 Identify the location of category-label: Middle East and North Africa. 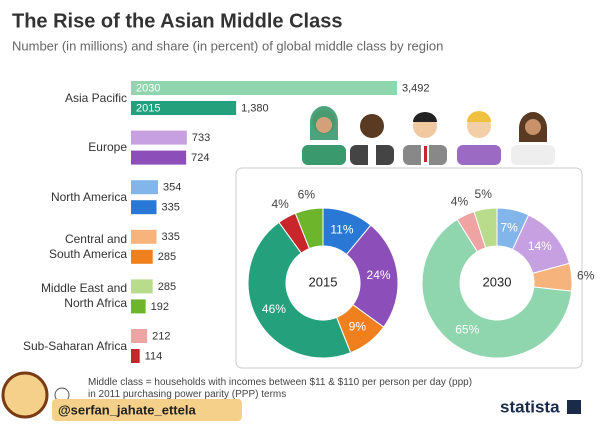
(83, 296).